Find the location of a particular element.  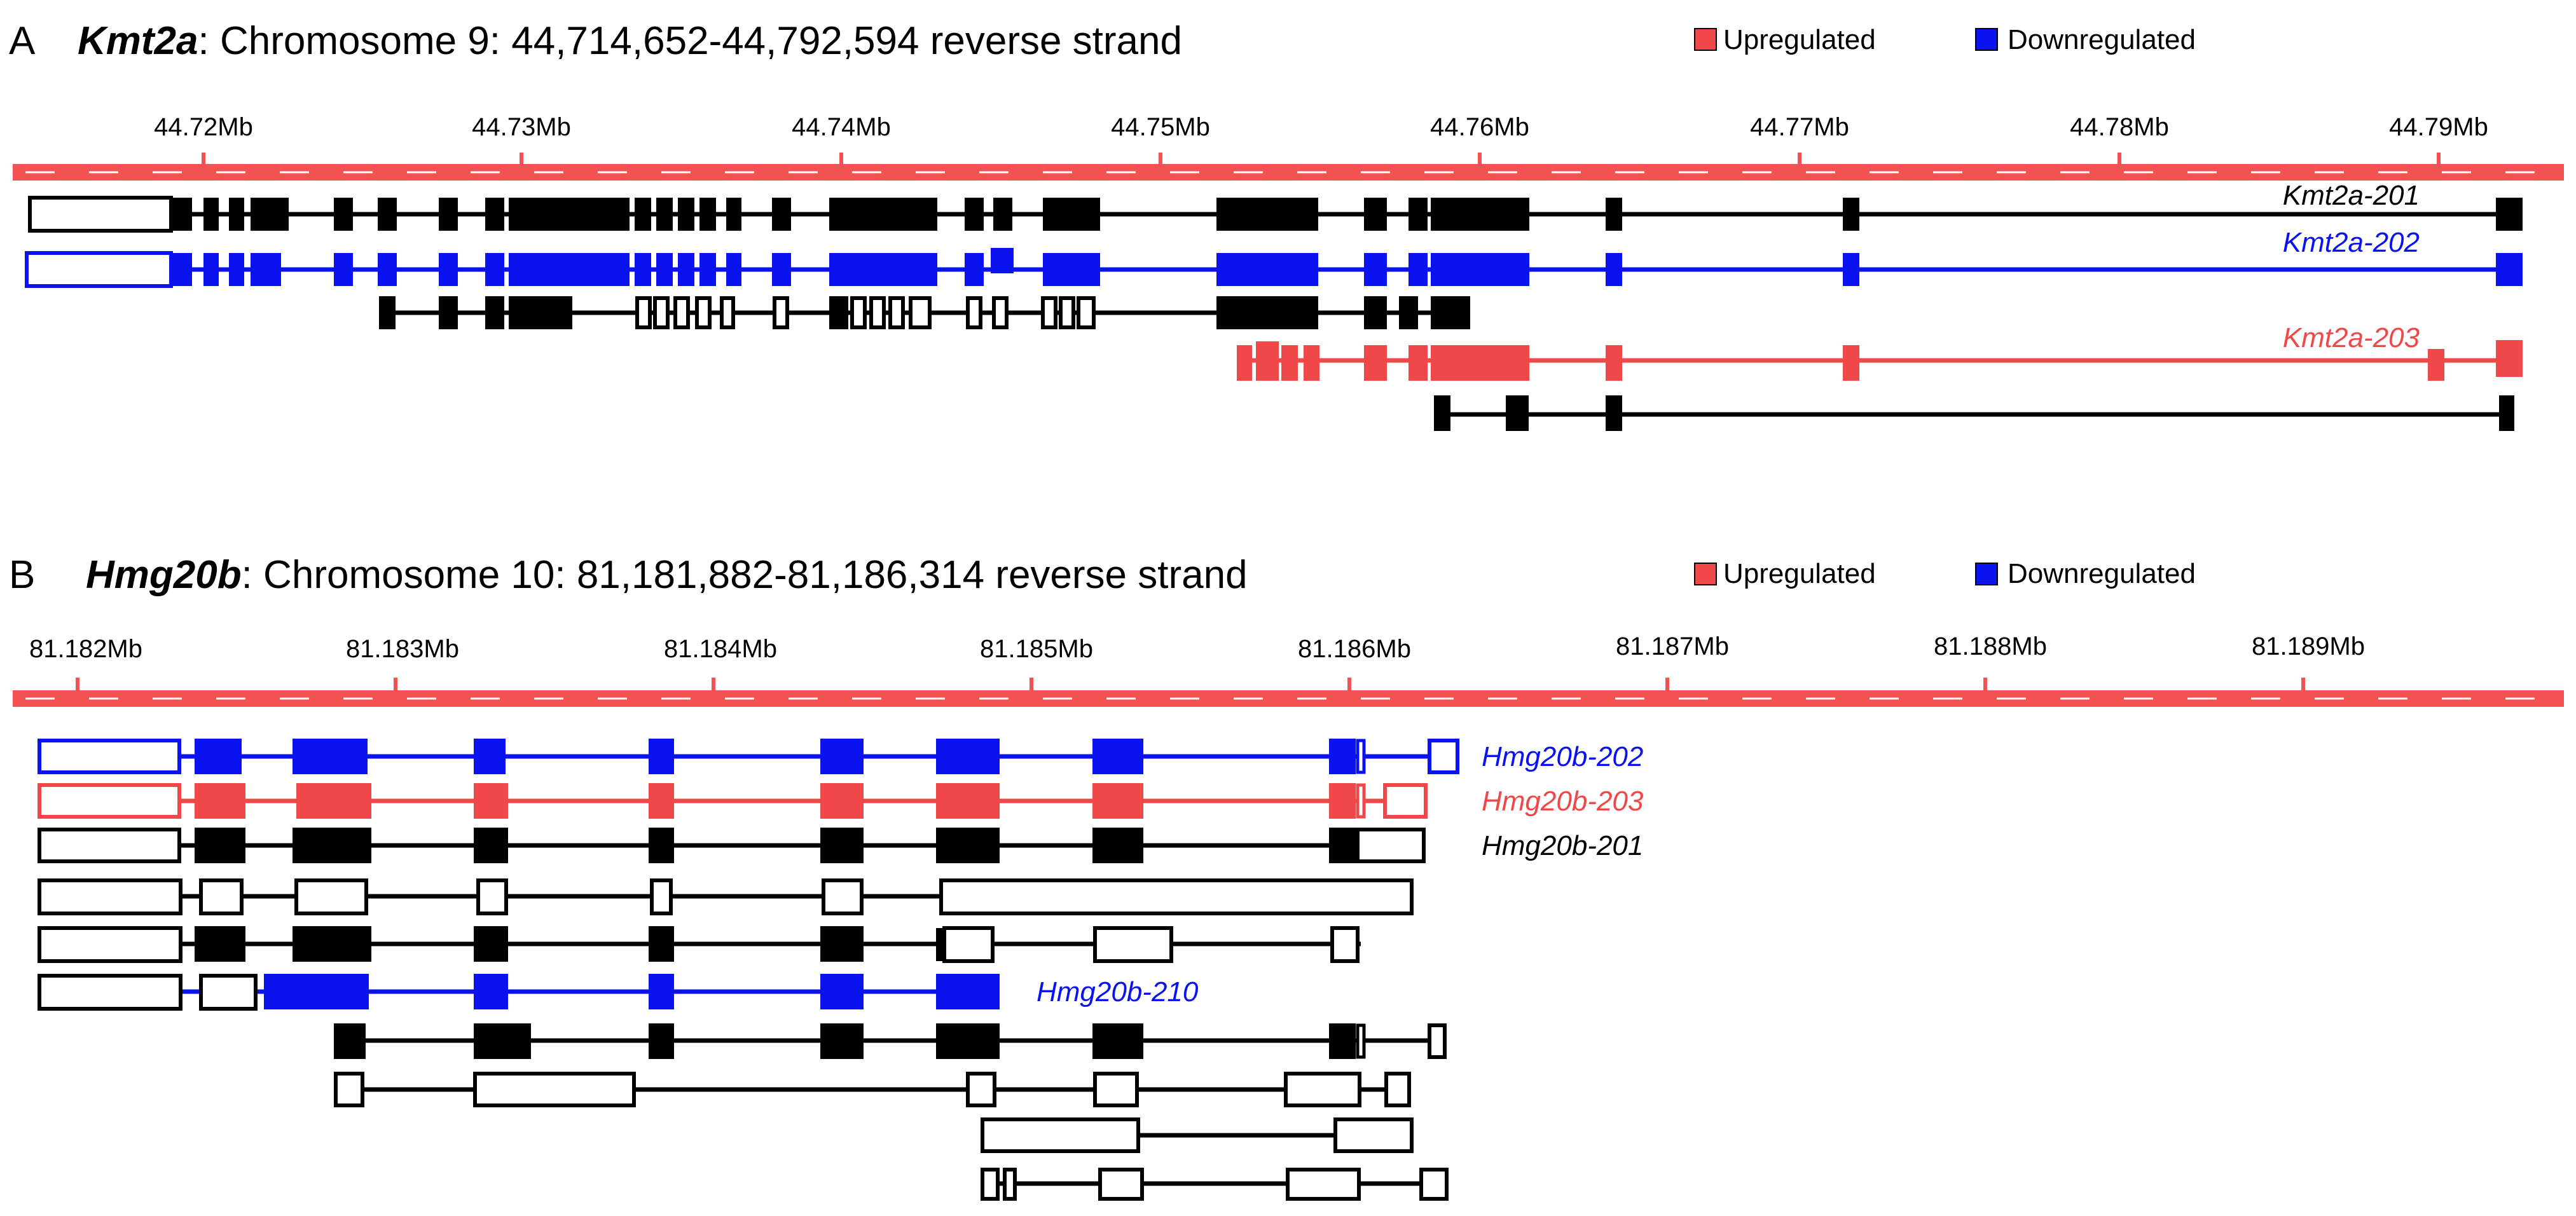

transcript-kmt2a-203: Kmt2a-203 is located at coordinates (1880, 351).